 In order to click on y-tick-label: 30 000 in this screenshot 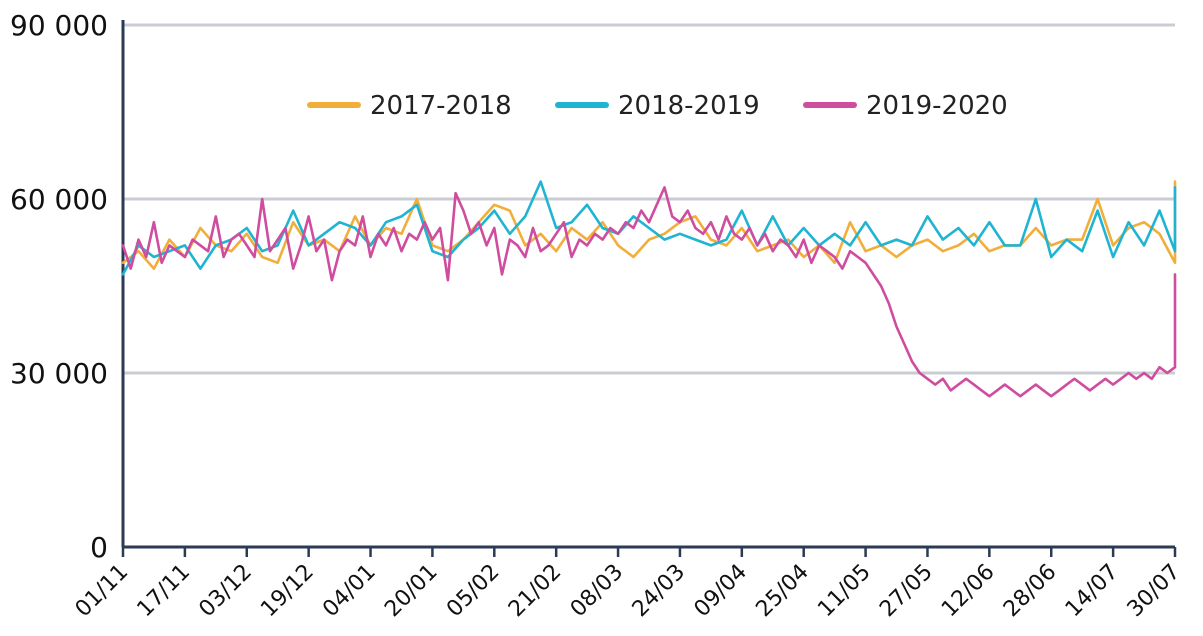, I will do `click(59, 373)`.